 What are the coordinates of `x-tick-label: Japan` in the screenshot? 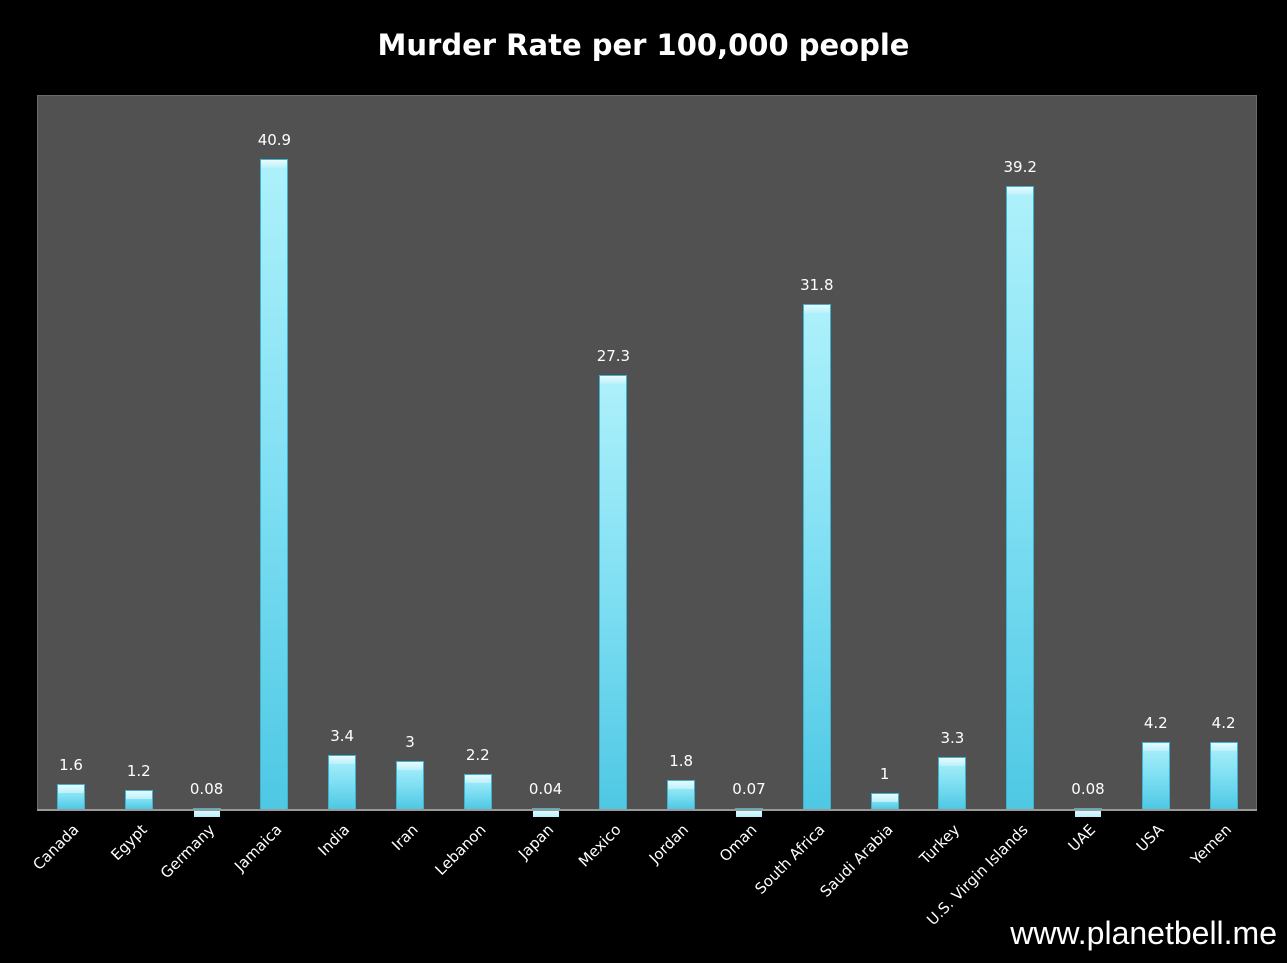 It's located at (535, 841).